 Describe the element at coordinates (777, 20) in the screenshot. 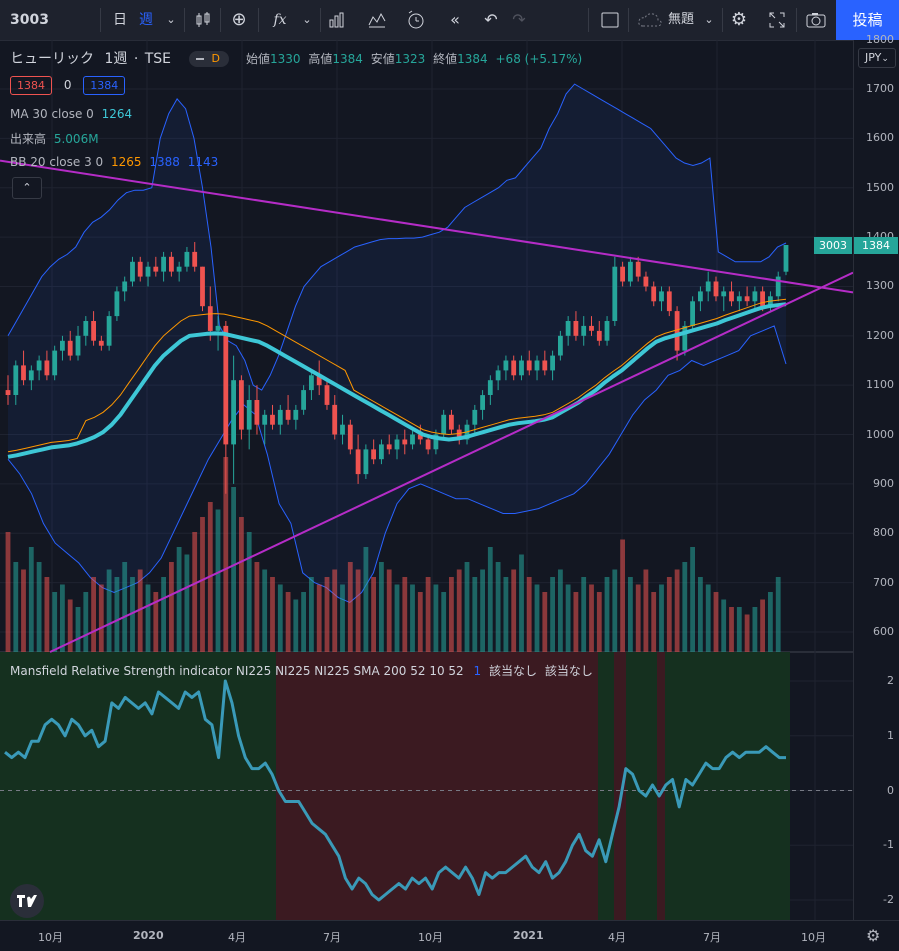

I see `fullscreen-icon` at that location.